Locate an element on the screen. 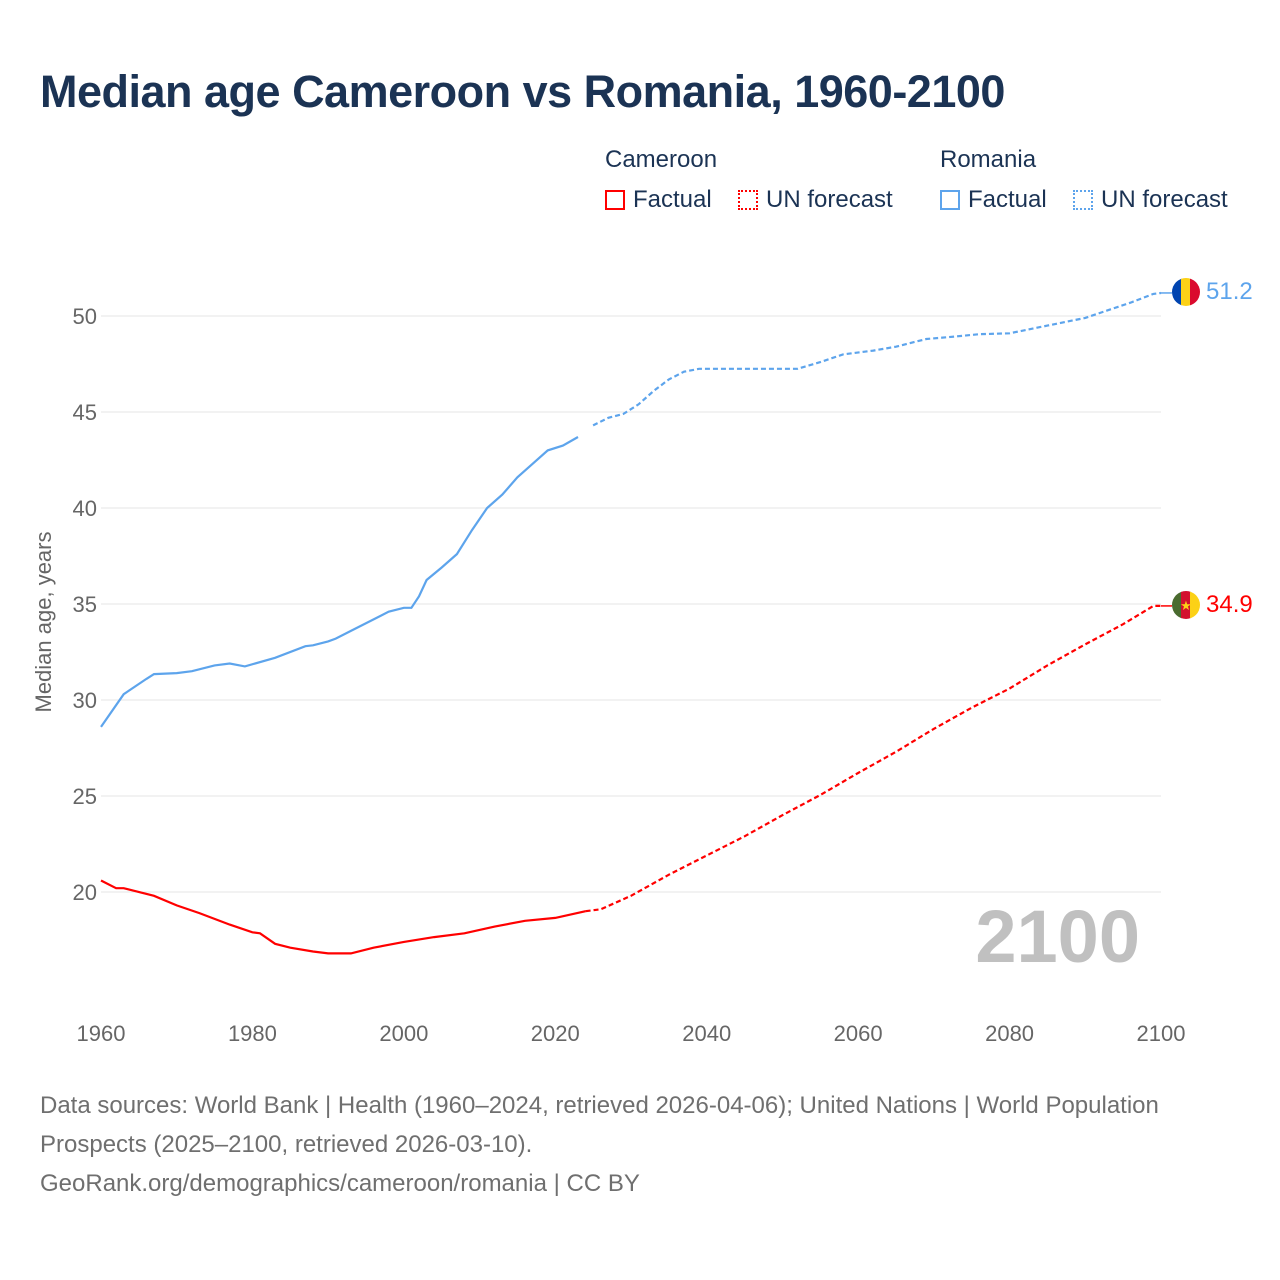  y-tick-label: 20 is located at coordinates (85, 892).